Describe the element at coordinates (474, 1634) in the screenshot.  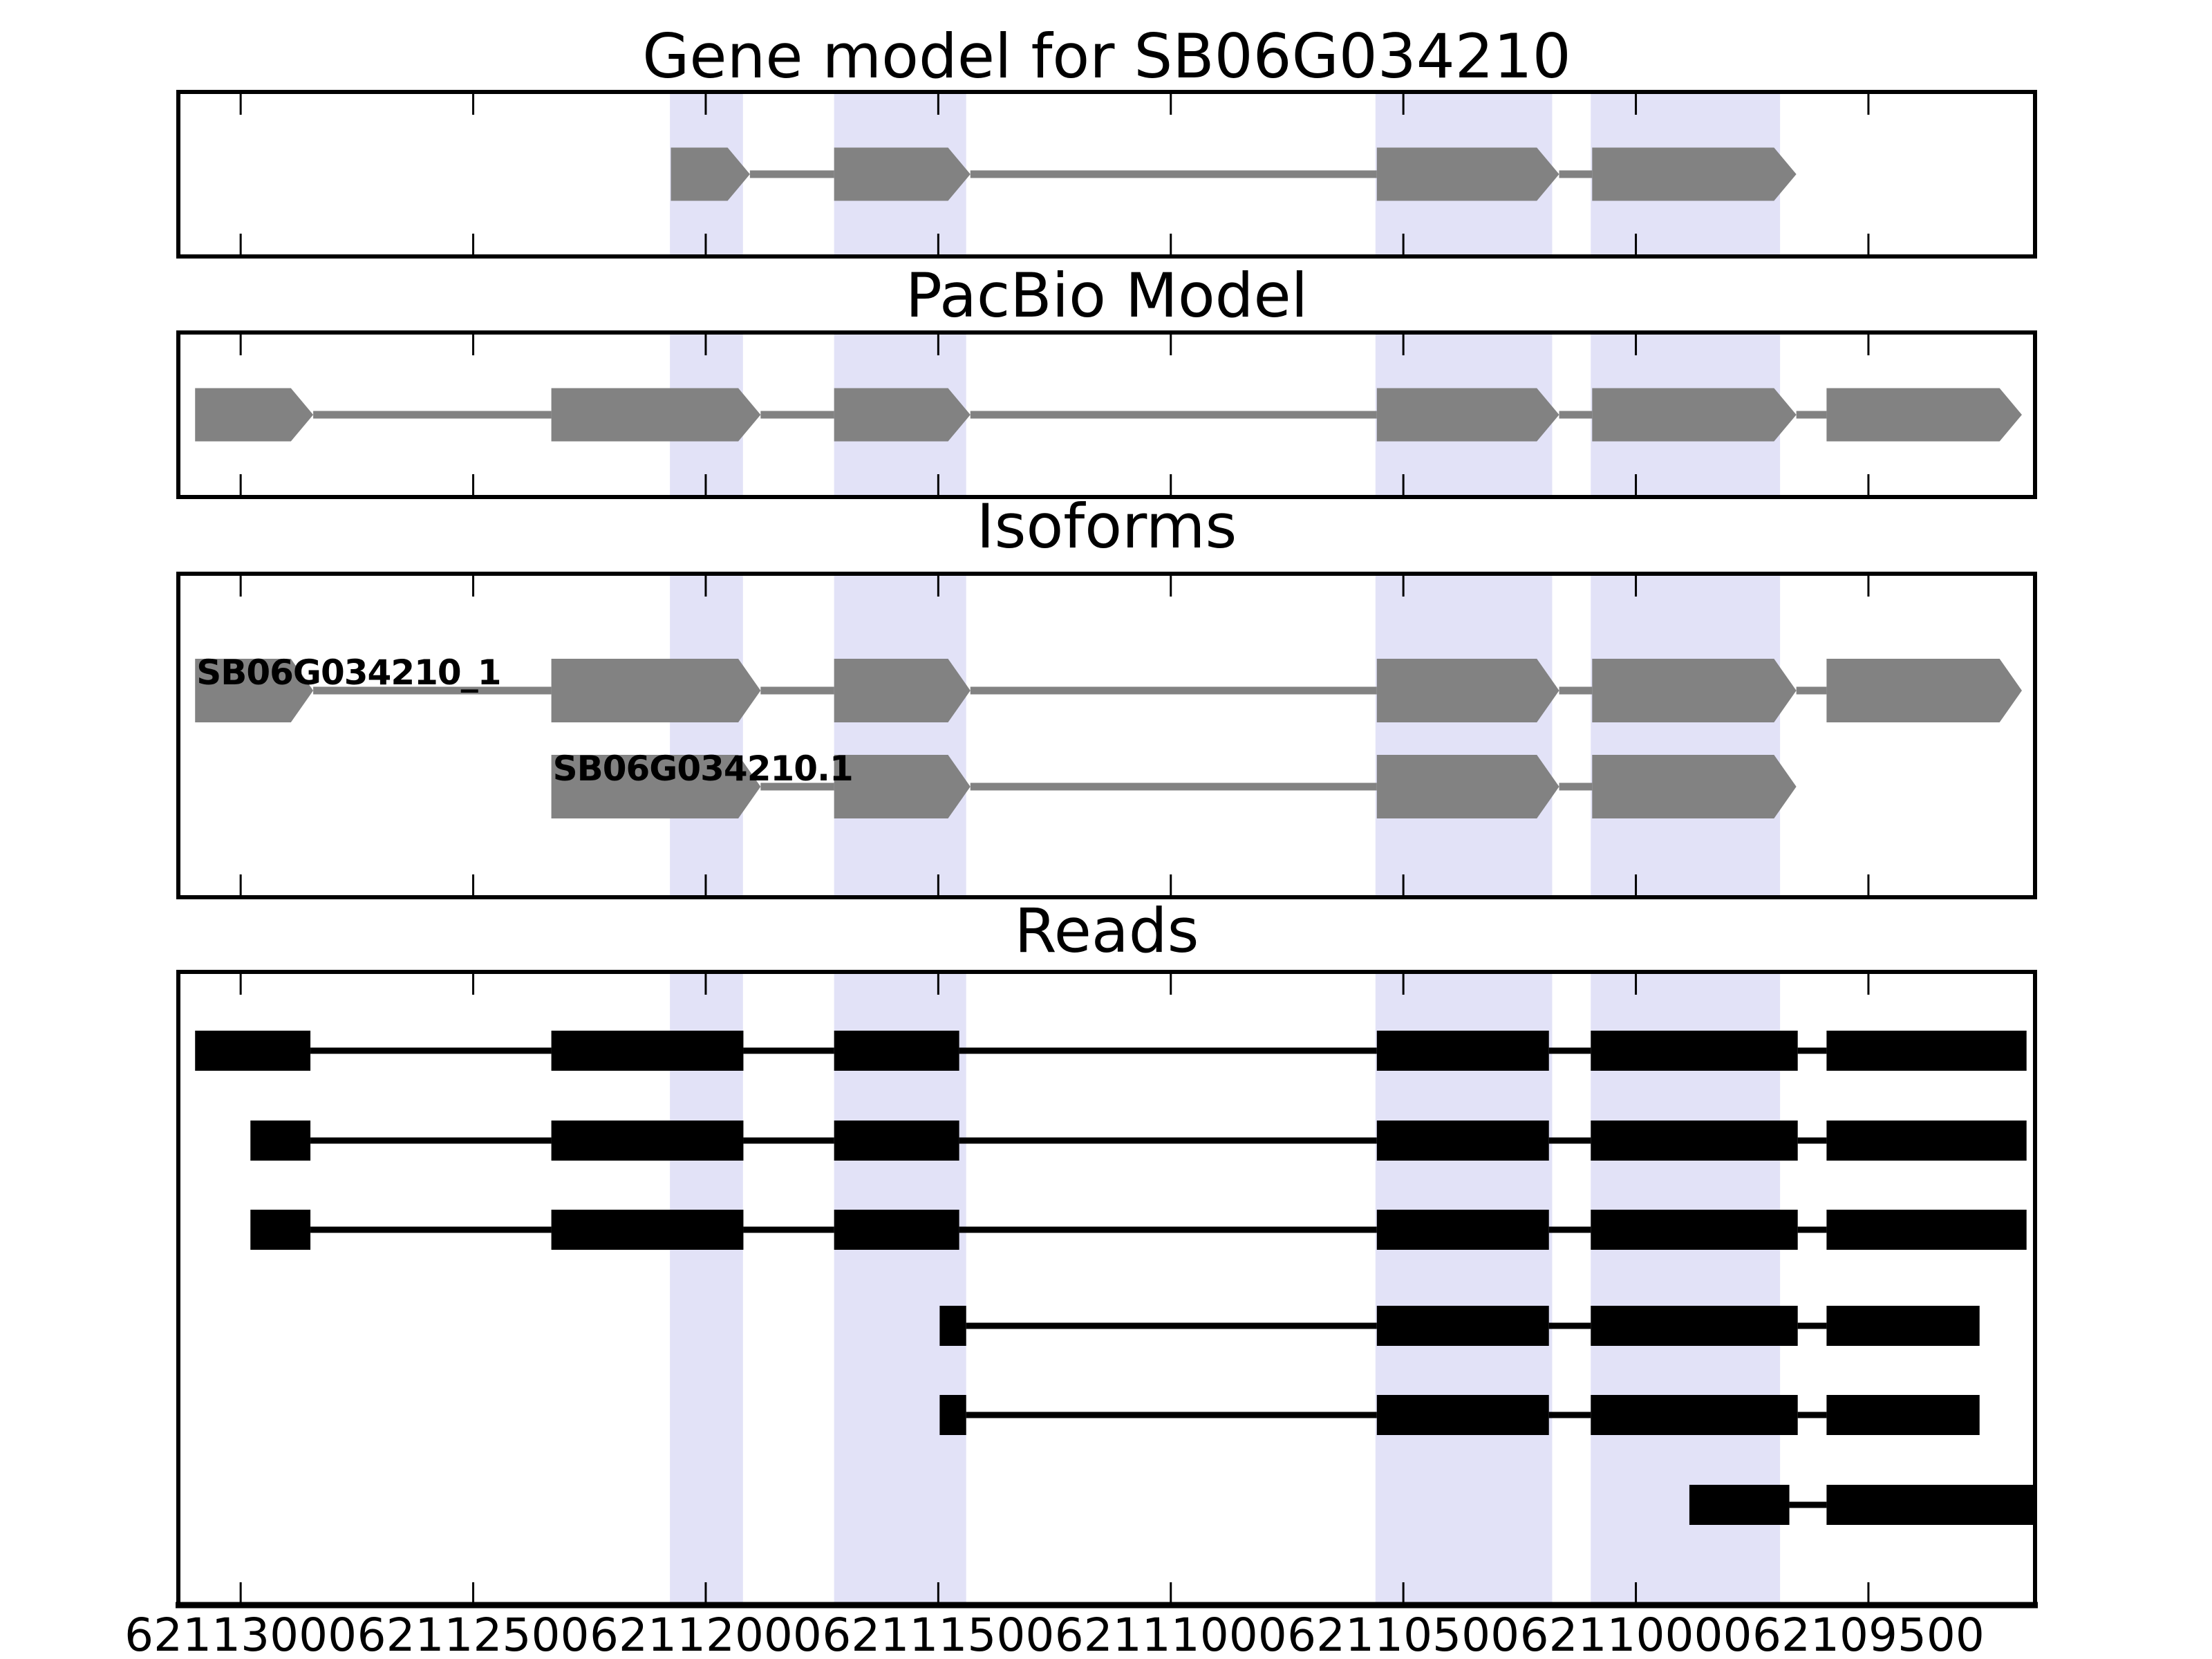
I see `x-tick-label: 62112500` at that location.